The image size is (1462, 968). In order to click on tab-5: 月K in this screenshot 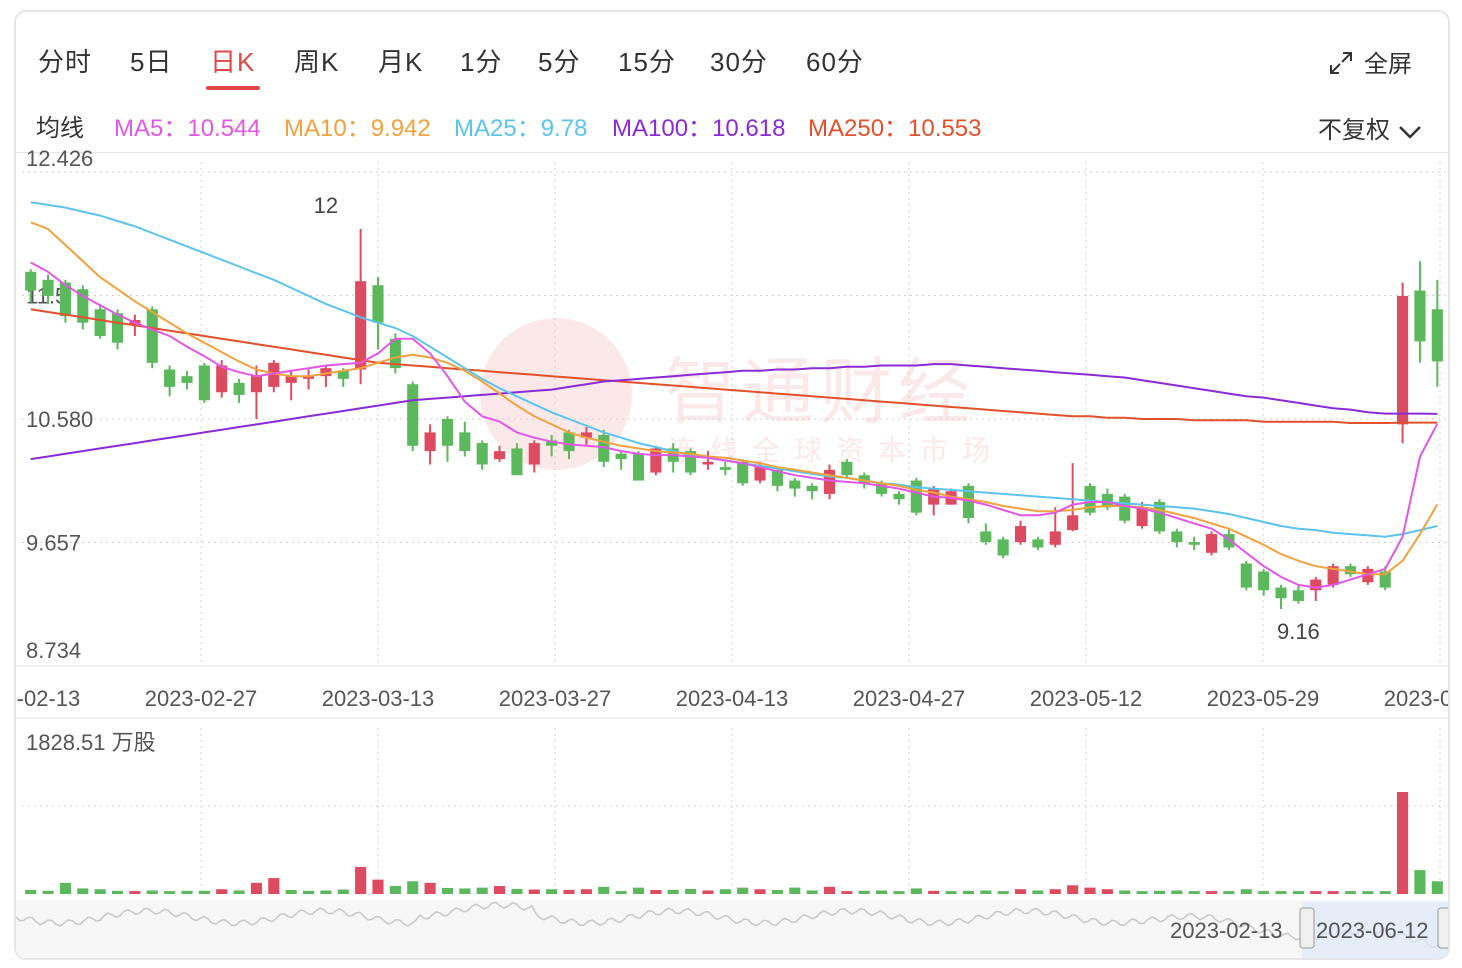, I will do `click(401, 62)`.